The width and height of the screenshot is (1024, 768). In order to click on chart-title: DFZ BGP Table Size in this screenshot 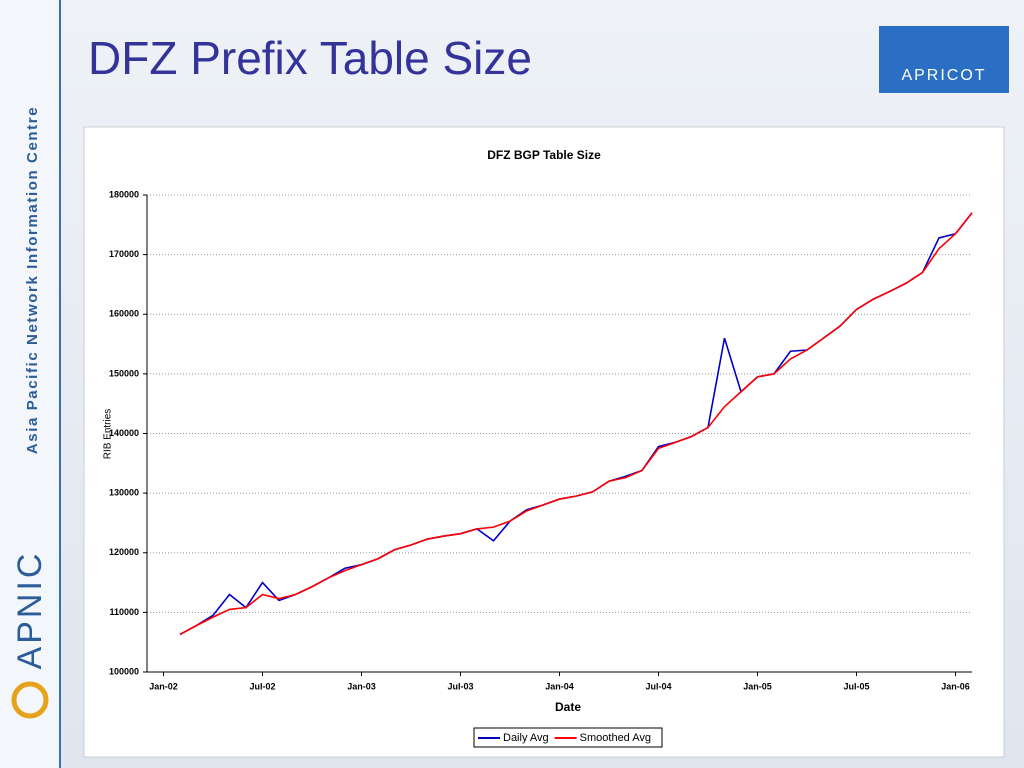, I will do `click(544, 155)`.